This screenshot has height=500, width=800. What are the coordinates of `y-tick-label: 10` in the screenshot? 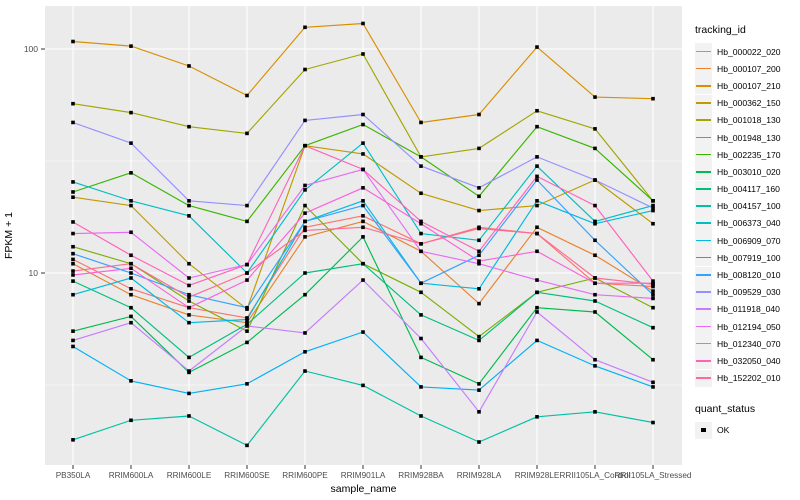 It's located at (34, 273).